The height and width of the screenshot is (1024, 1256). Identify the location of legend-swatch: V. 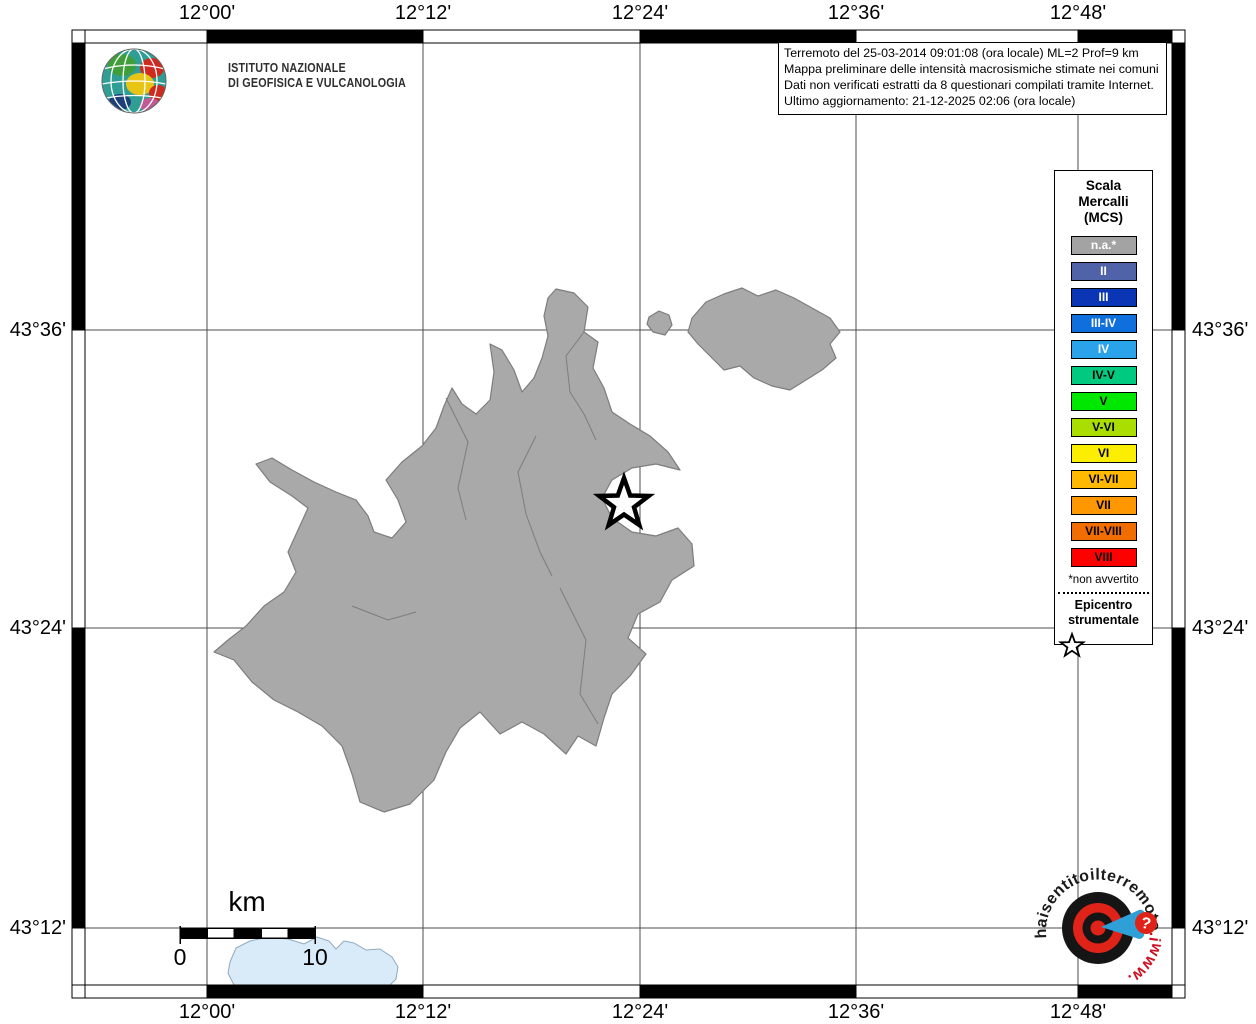
(1103, 401).